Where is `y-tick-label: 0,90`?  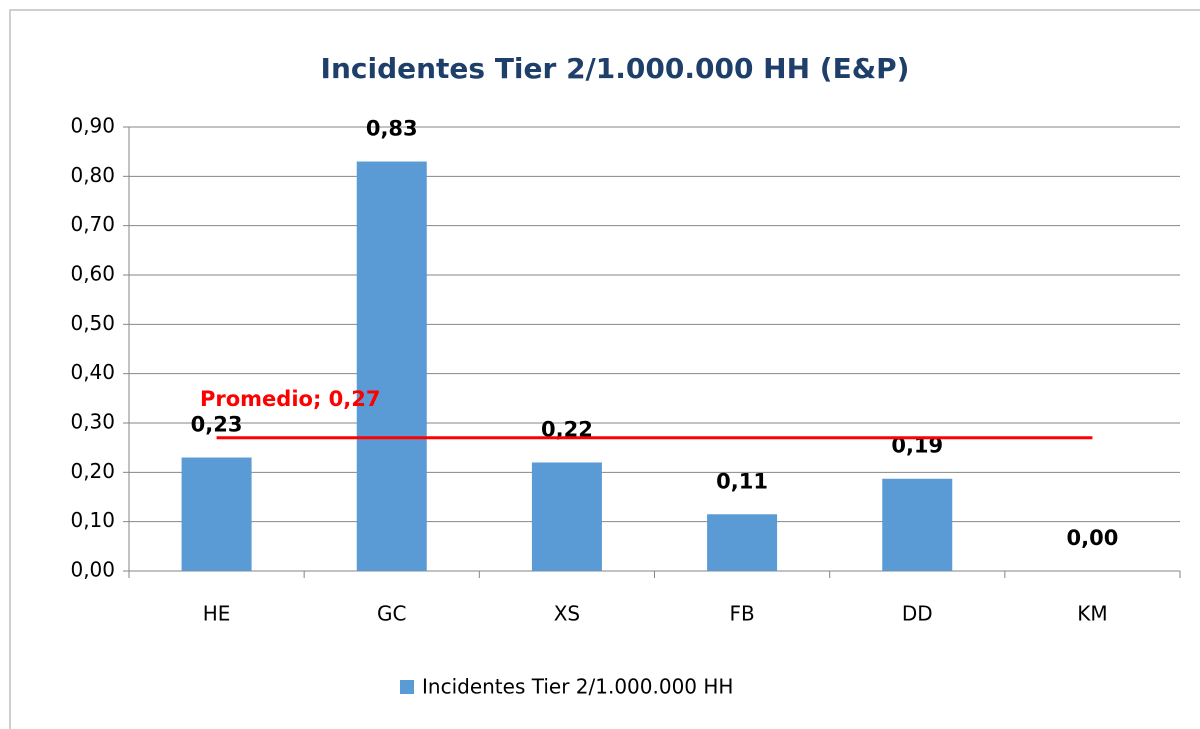
y-tick-label: 0,90 is located at coordinates (92, 126).